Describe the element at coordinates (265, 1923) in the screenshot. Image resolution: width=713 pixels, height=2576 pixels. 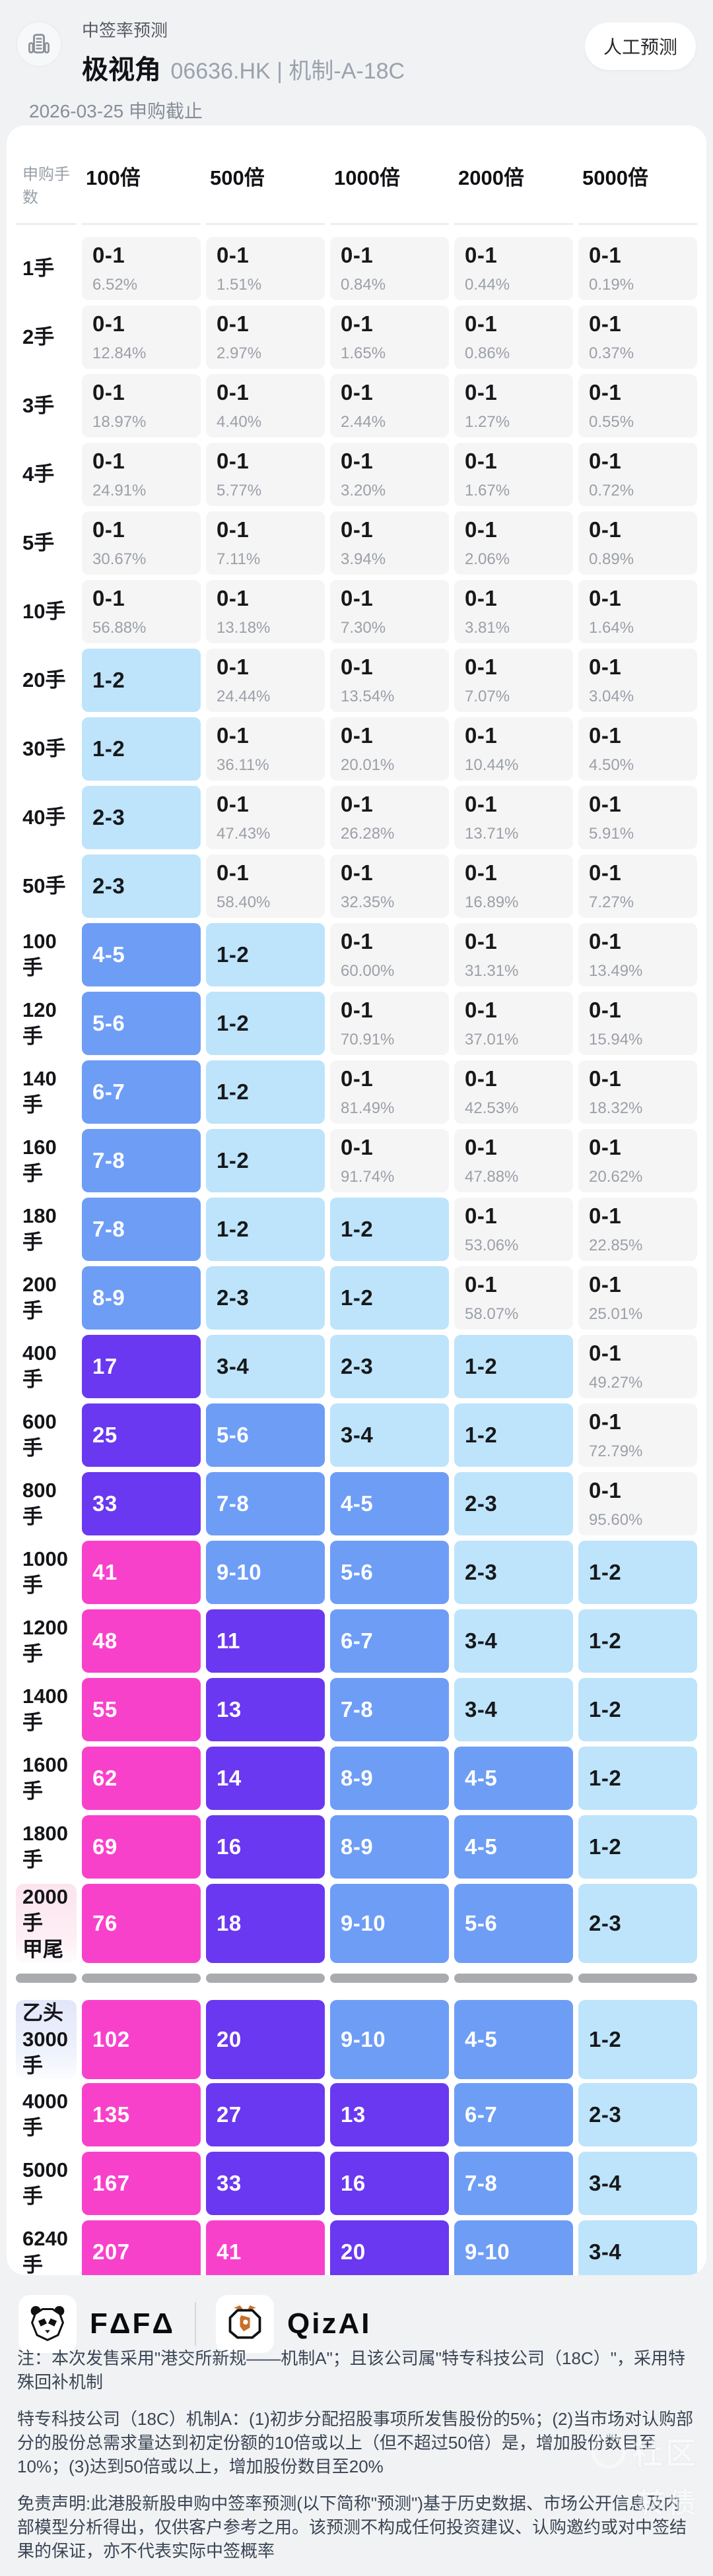
I see `prediction-cell: 18` at that location.